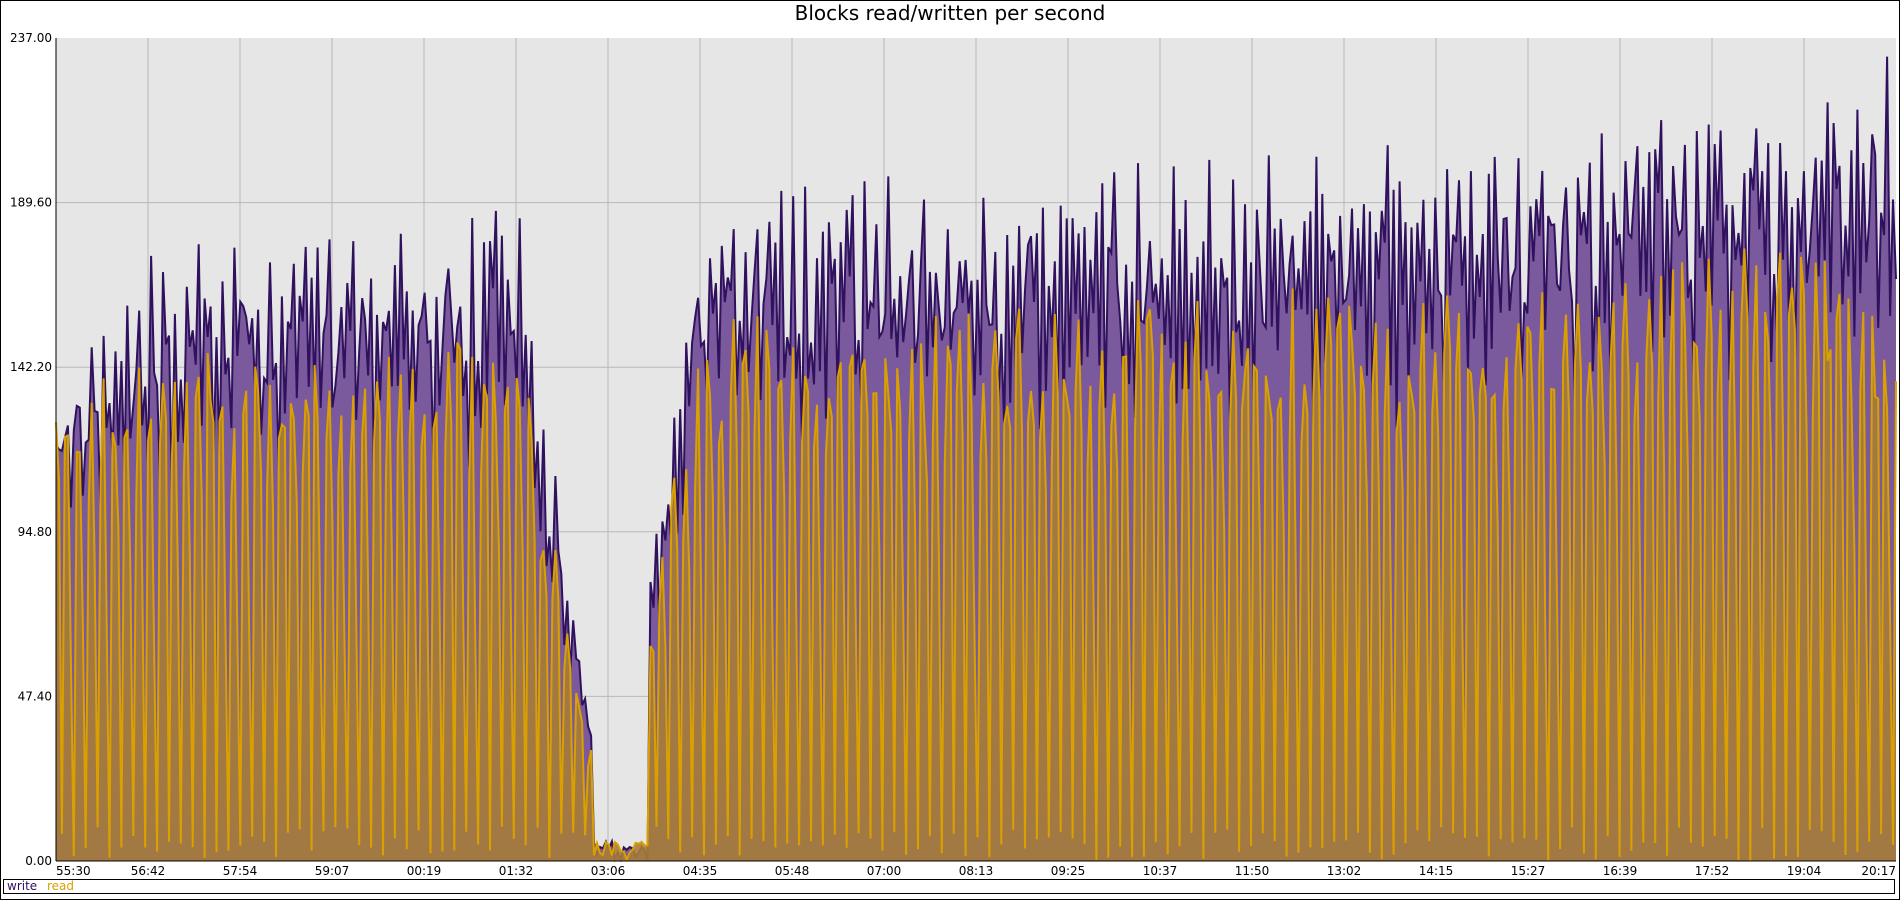 Image resolution: width=1900 pixels, height=900 pixels. Describe the element at coordinates (22, 886) in the screenshot. I see `legend-entry-write: write` at that location.